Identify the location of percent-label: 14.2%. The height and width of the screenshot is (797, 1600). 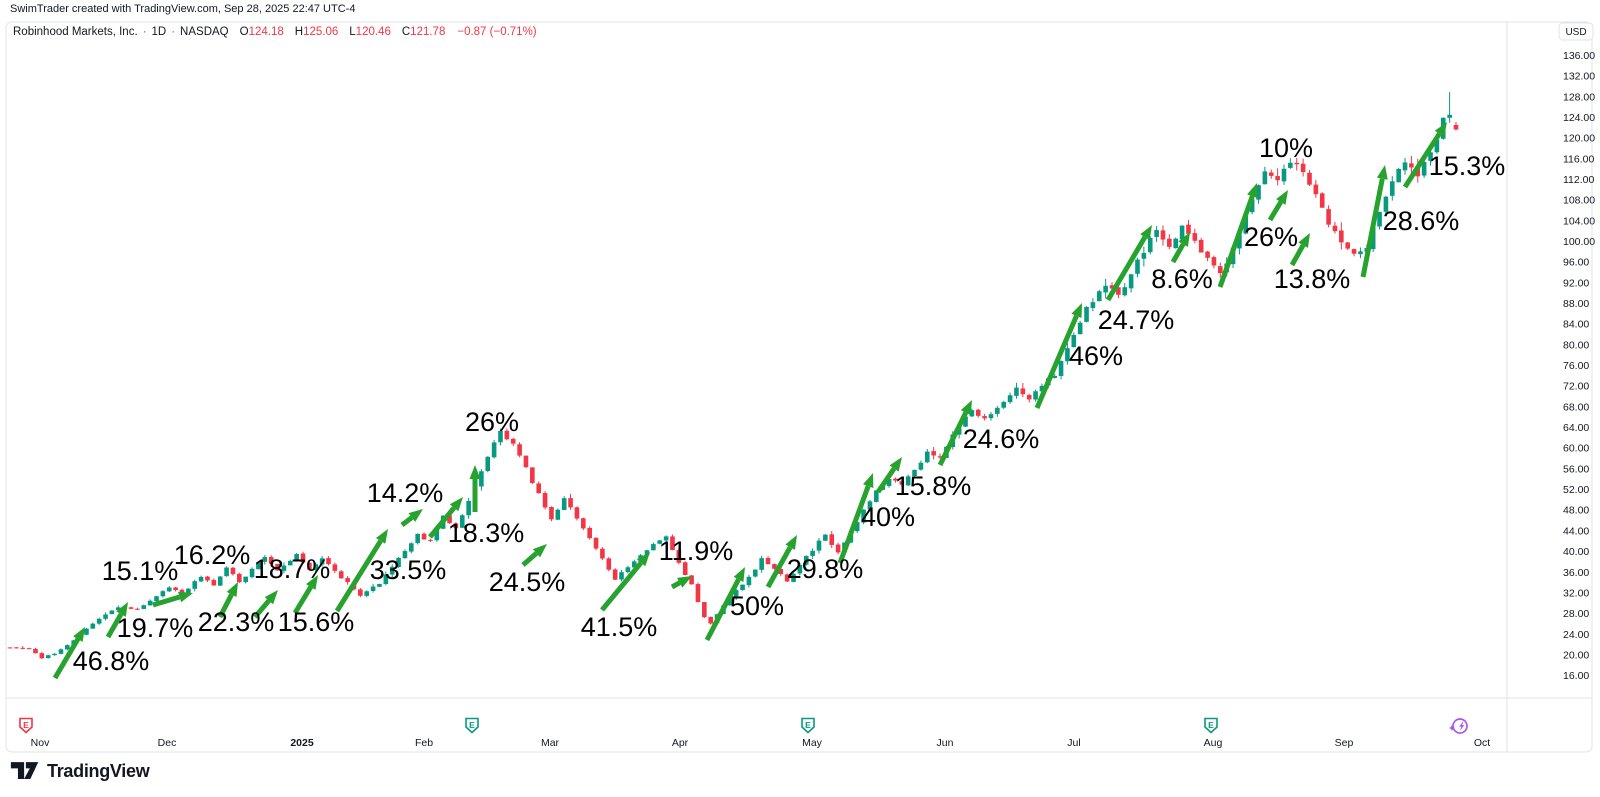
(405, 493).